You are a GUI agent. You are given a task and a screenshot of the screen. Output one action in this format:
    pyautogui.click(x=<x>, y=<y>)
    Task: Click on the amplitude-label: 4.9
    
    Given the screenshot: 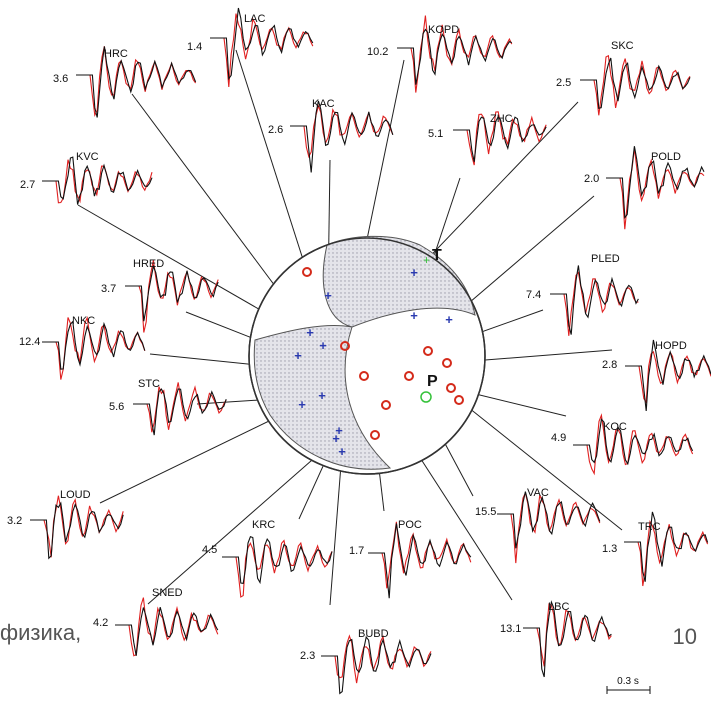 What is the action you would take?
    pyautogui.click(x=558, y=438)
    